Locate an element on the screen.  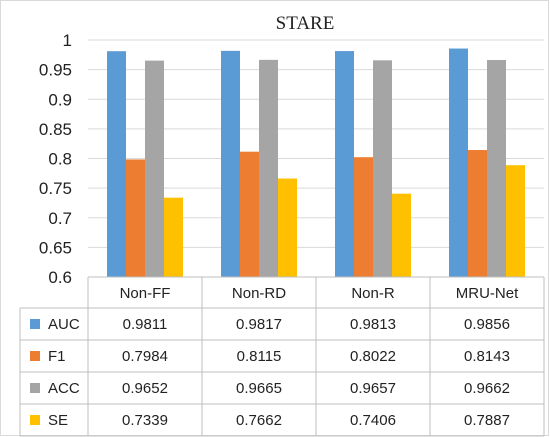
y-axis-ticks: 0.6 0.65 0.7 0.75 0.8 0.85 0.9 0.95 1 is located at coordinates (55, 159).